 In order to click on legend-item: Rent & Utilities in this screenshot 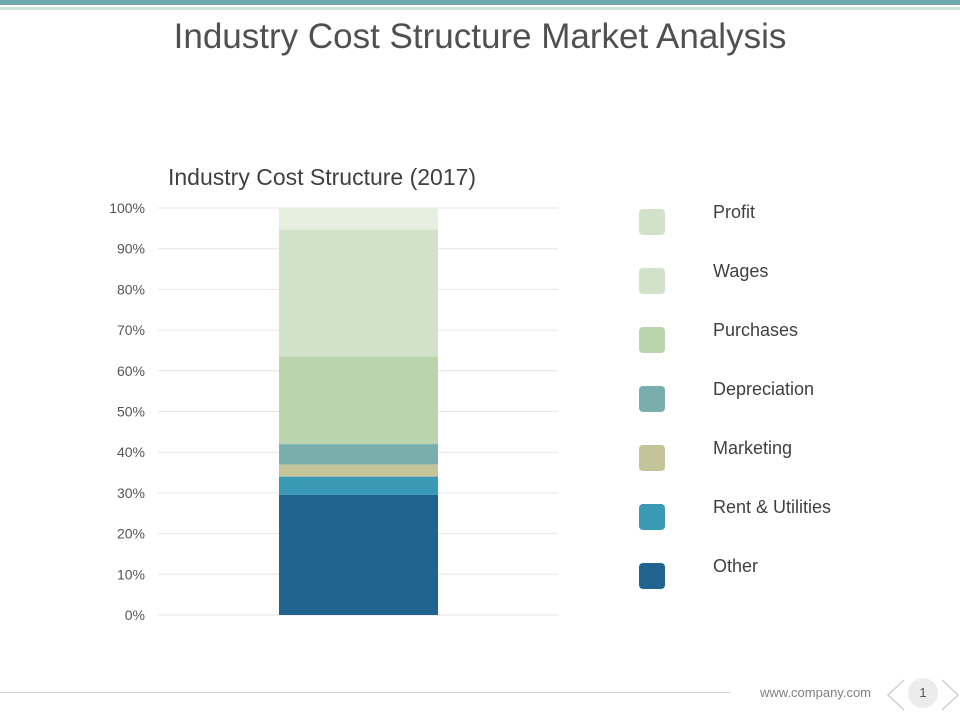, I will do `click(788, 512)`.